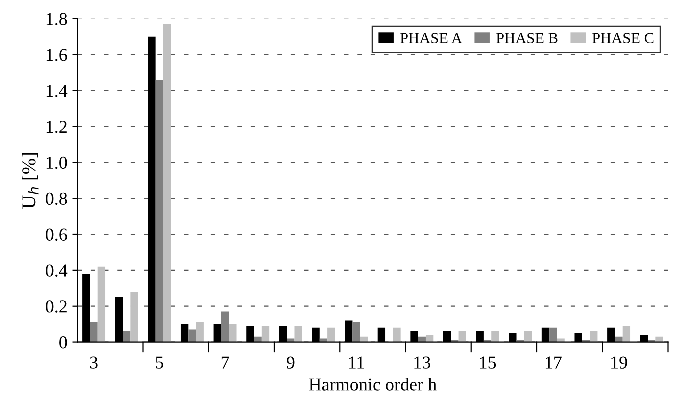  Describe the element at coordinates (373, 384) in the screenshot. I see `x-axis-title: Harmonic order h` at that location.